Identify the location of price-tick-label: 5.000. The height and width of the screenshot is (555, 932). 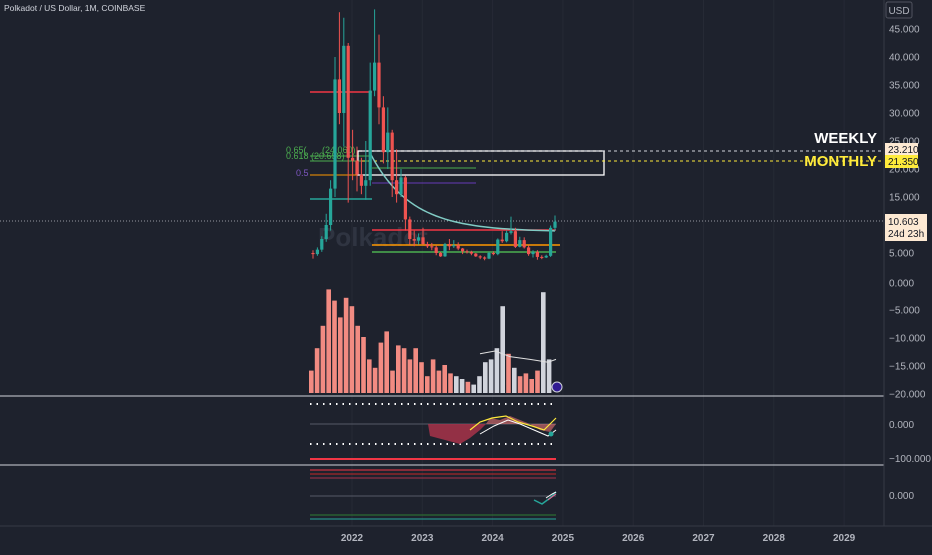
(901, 254).